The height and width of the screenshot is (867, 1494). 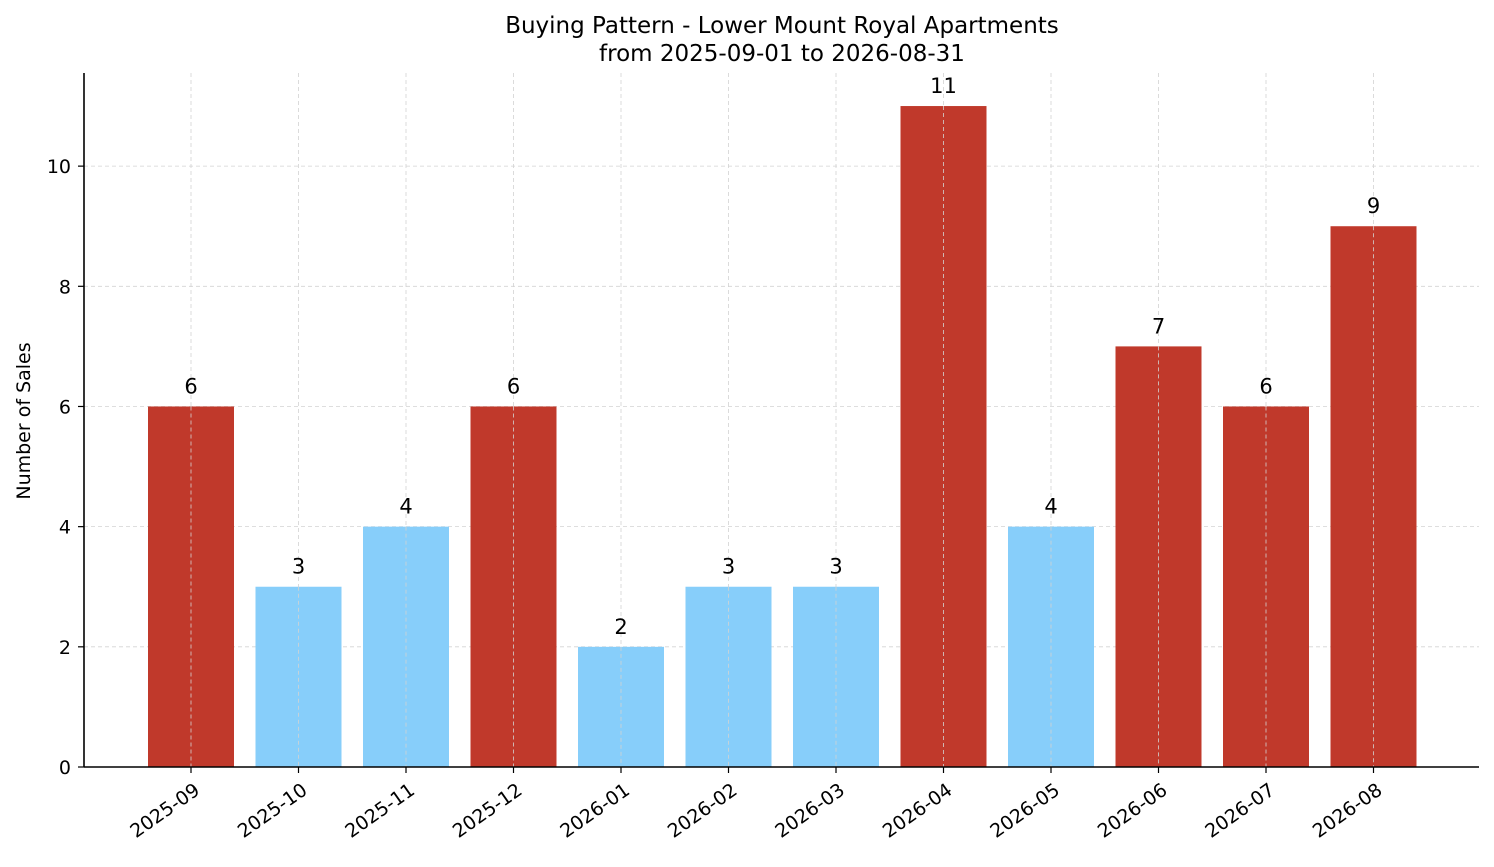 I want to click on x-tick-label-2026-05: 2026-05, so click(x=1025, y=811).